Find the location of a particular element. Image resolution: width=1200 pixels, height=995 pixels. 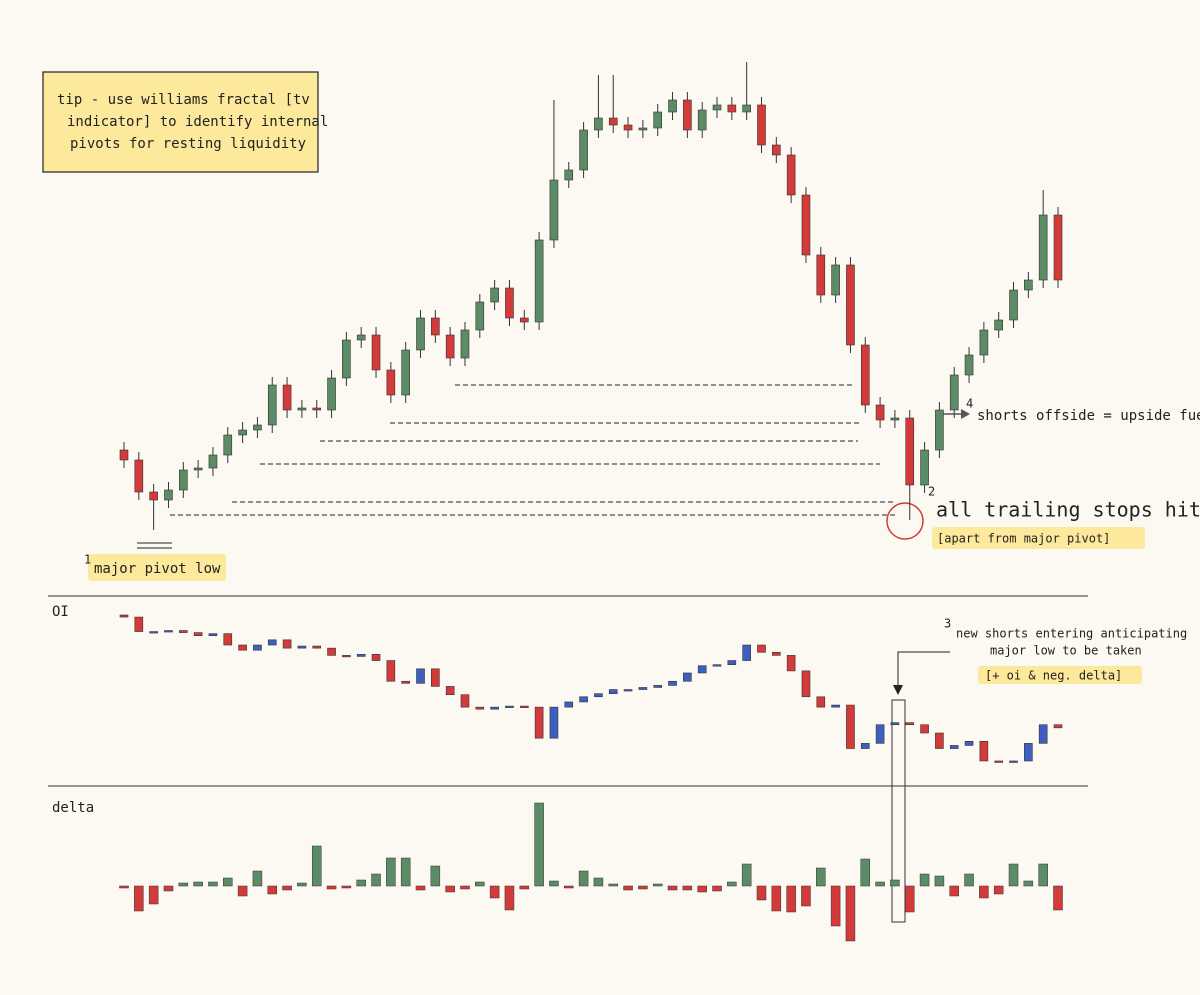

tip-box is located at coordinates (180, 122).